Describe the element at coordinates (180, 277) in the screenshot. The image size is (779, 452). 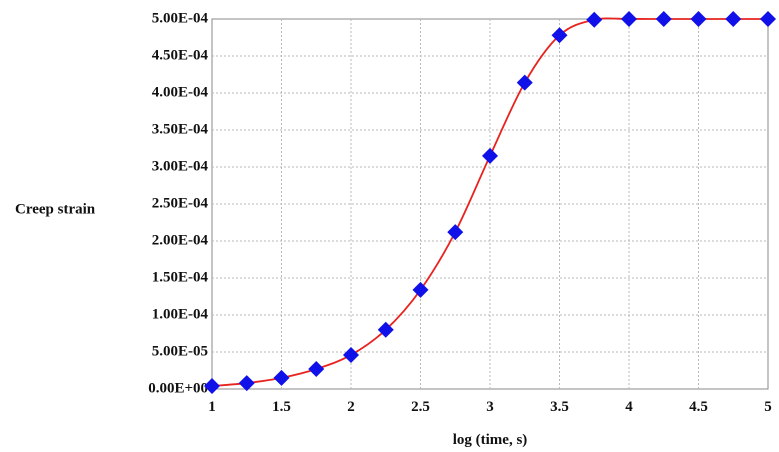
I see `y-tick-label: 1.50E-04` at that location.